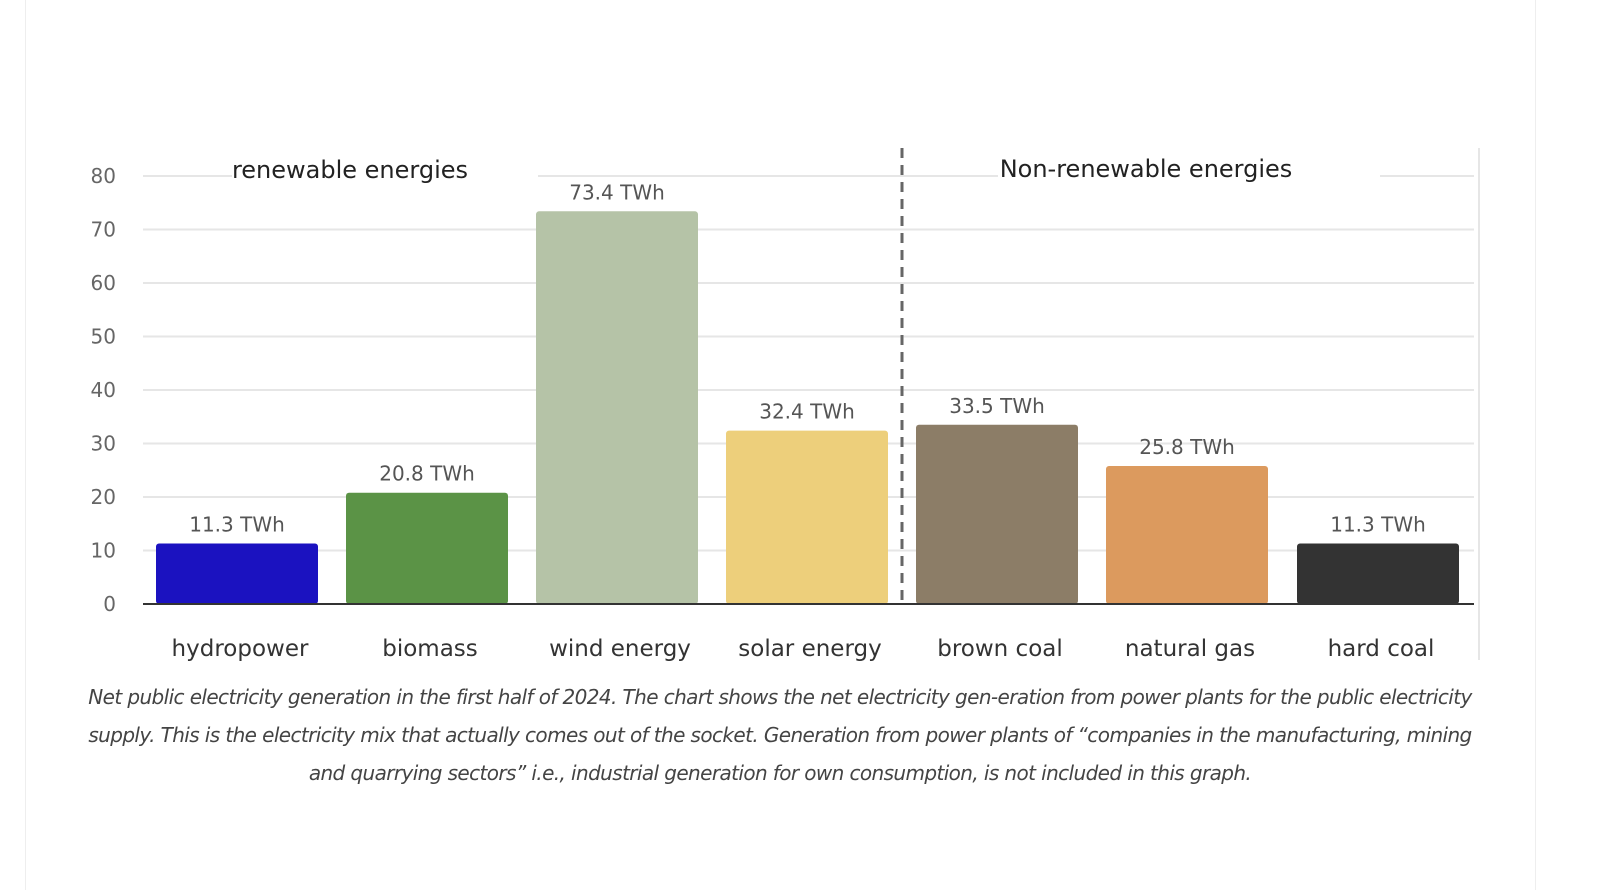  What do you see at coordinates (807, 412) in the screenshot?
I see `data-label: 32.4 TWh` at bounding box center [807, 412].